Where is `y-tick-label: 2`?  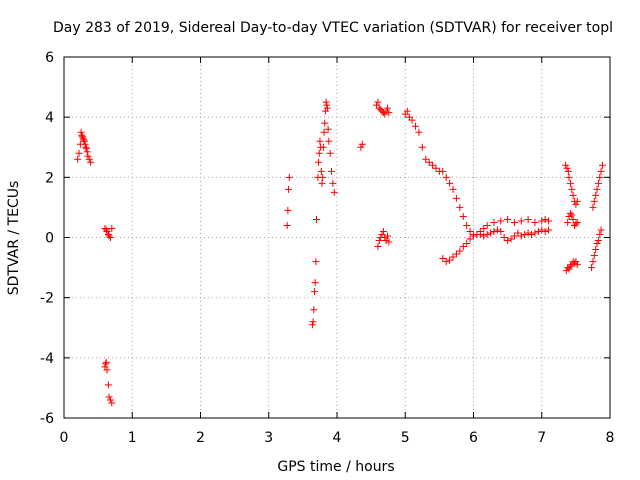
y-tick-label: 2 is located at coordinates (49, 178).